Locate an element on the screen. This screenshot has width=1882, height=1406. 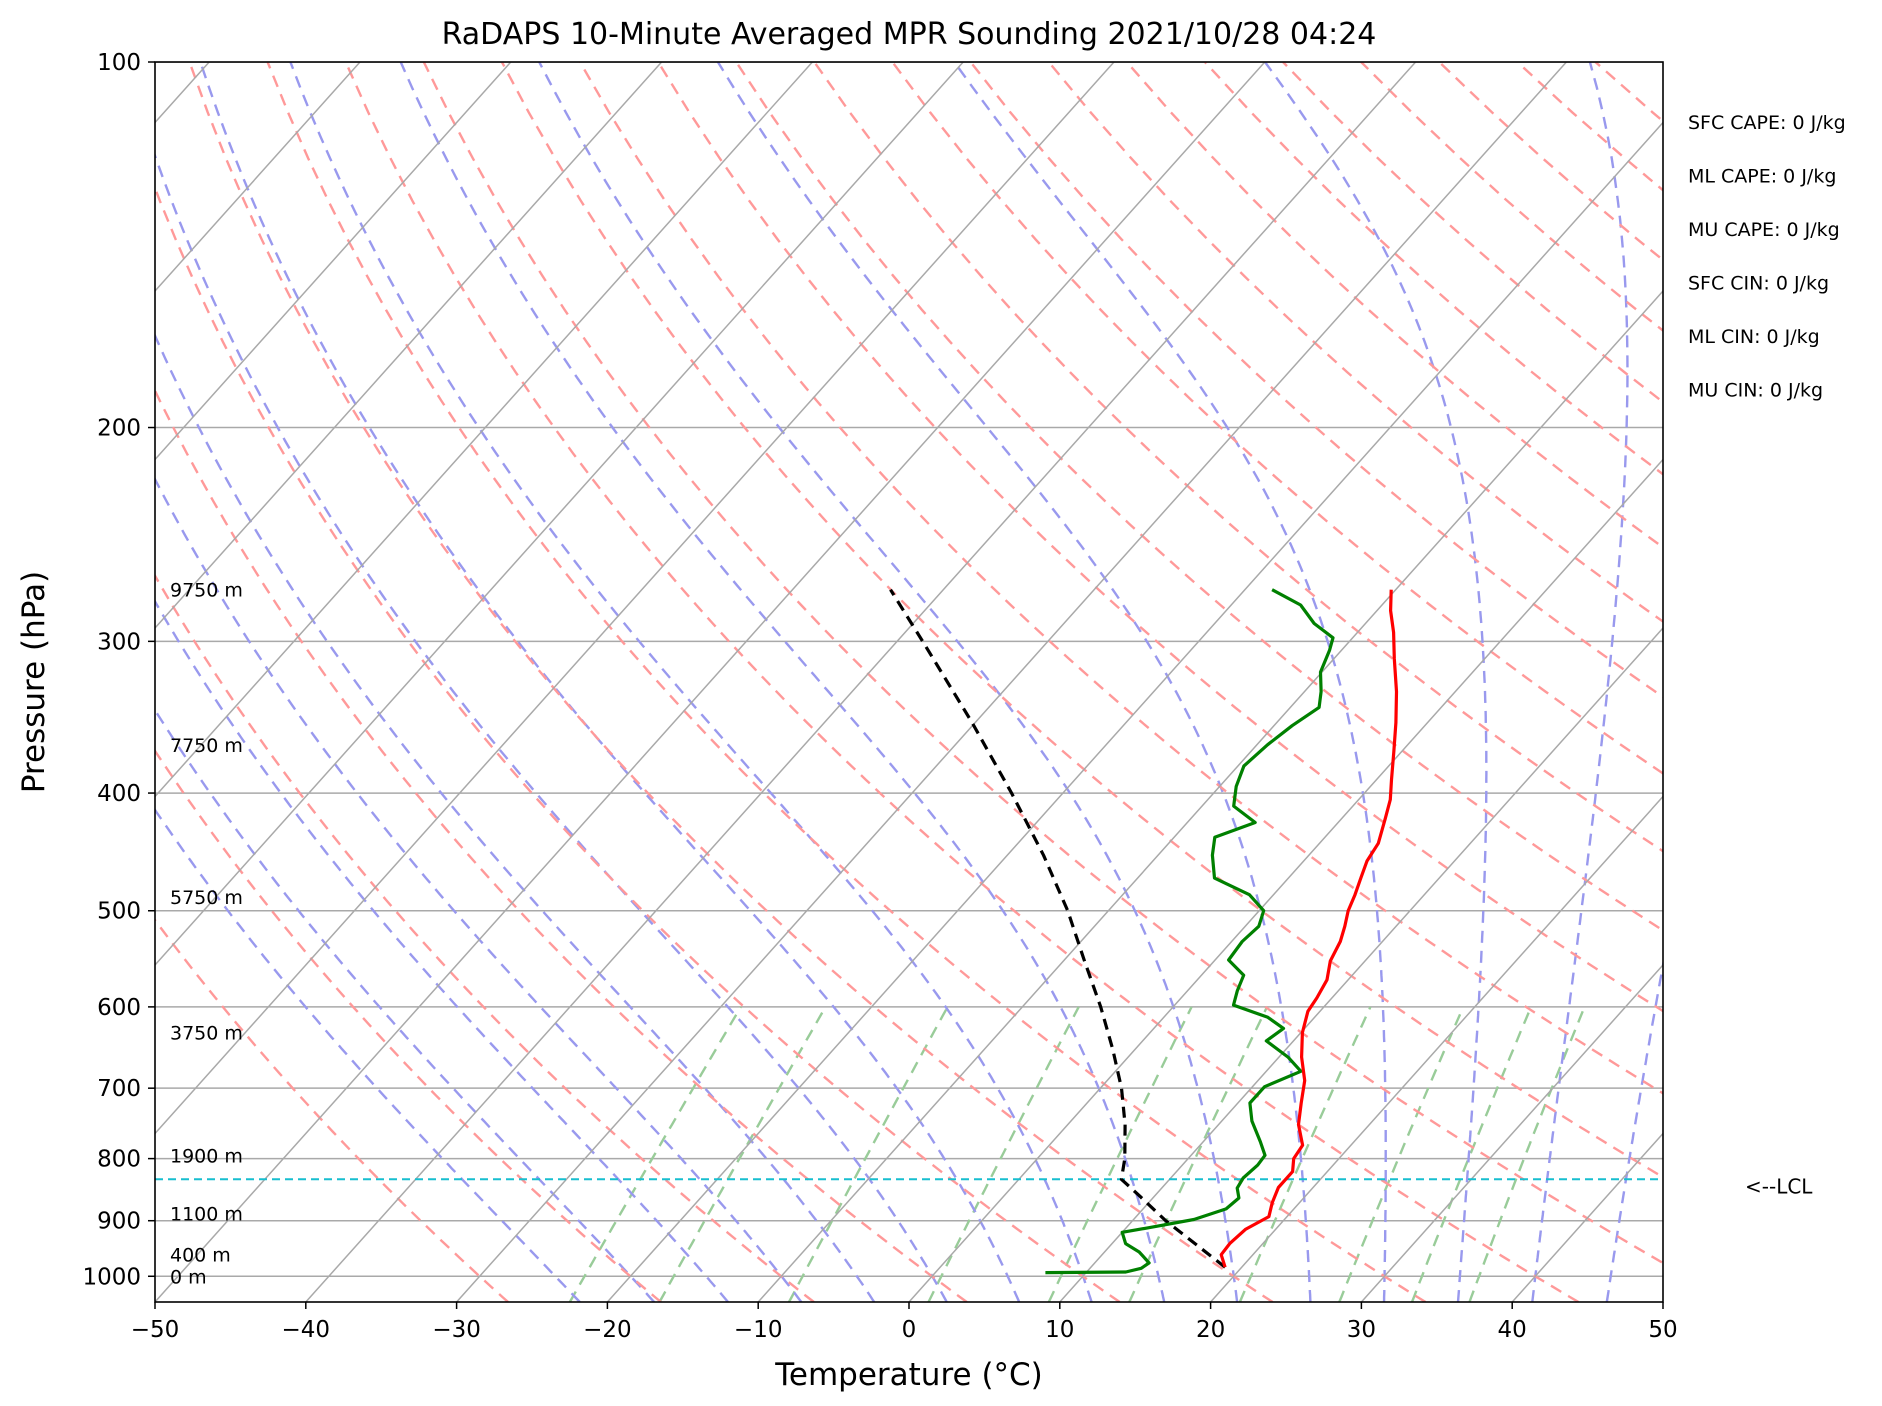
y-tick-label: 1000 is located at coordinates (111, 1277).